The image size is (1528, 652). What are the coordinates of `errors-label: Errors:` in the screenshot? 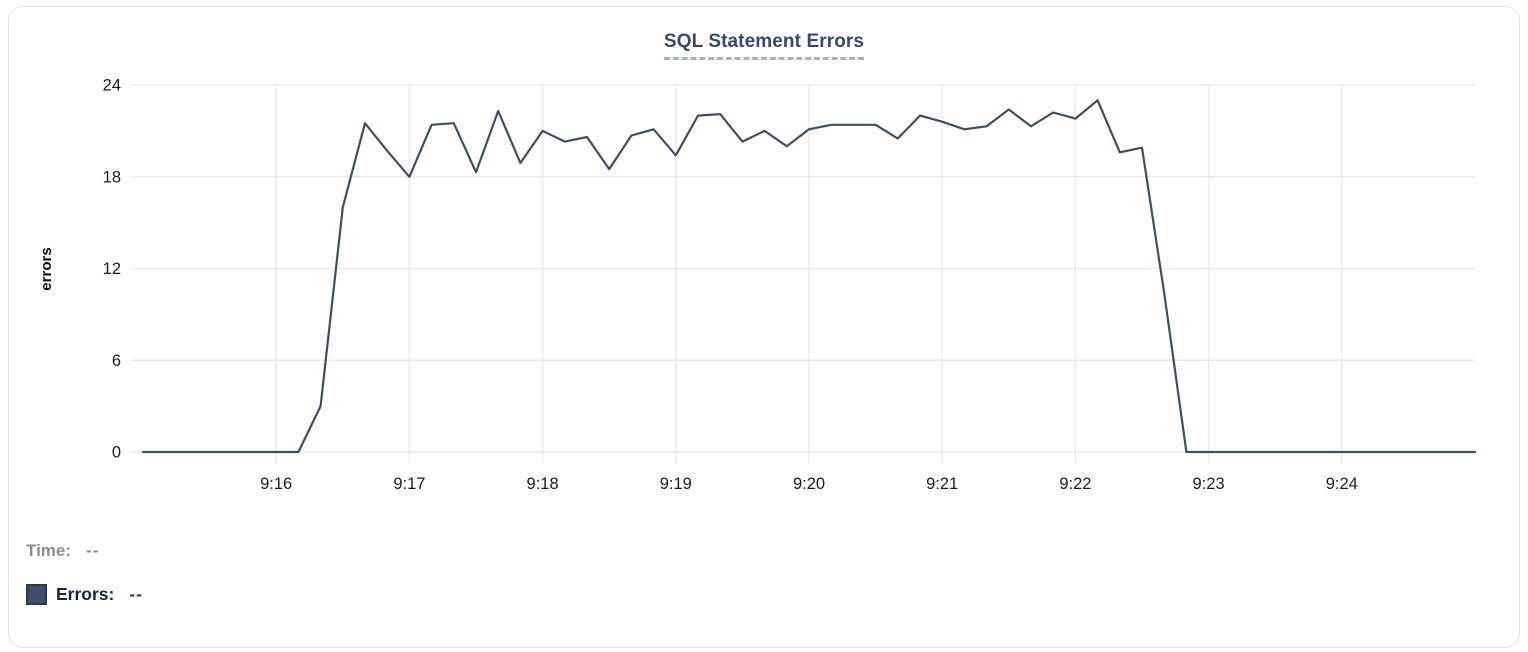 It's located at (85, 594).